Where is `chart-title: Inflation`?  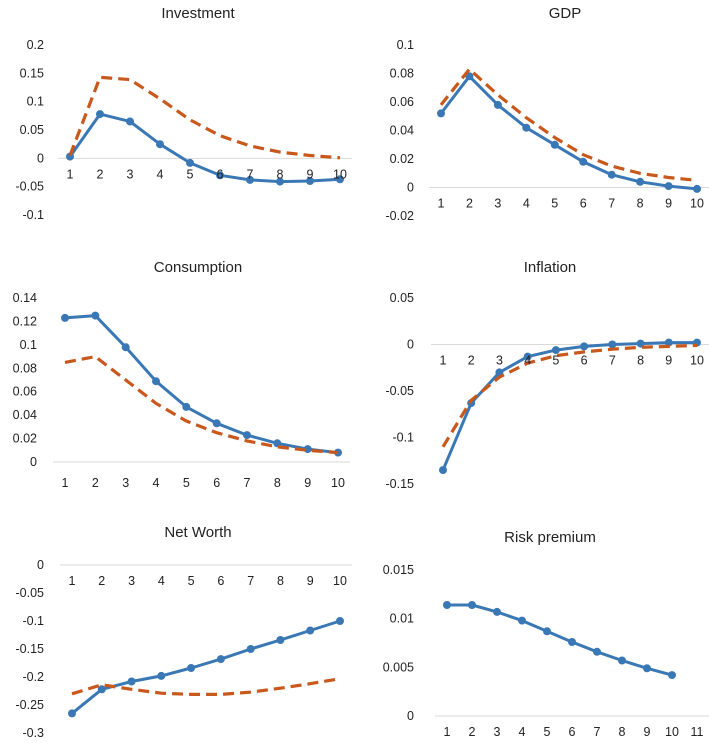 chart-title: Inflation is located at coordinates (550, 267).